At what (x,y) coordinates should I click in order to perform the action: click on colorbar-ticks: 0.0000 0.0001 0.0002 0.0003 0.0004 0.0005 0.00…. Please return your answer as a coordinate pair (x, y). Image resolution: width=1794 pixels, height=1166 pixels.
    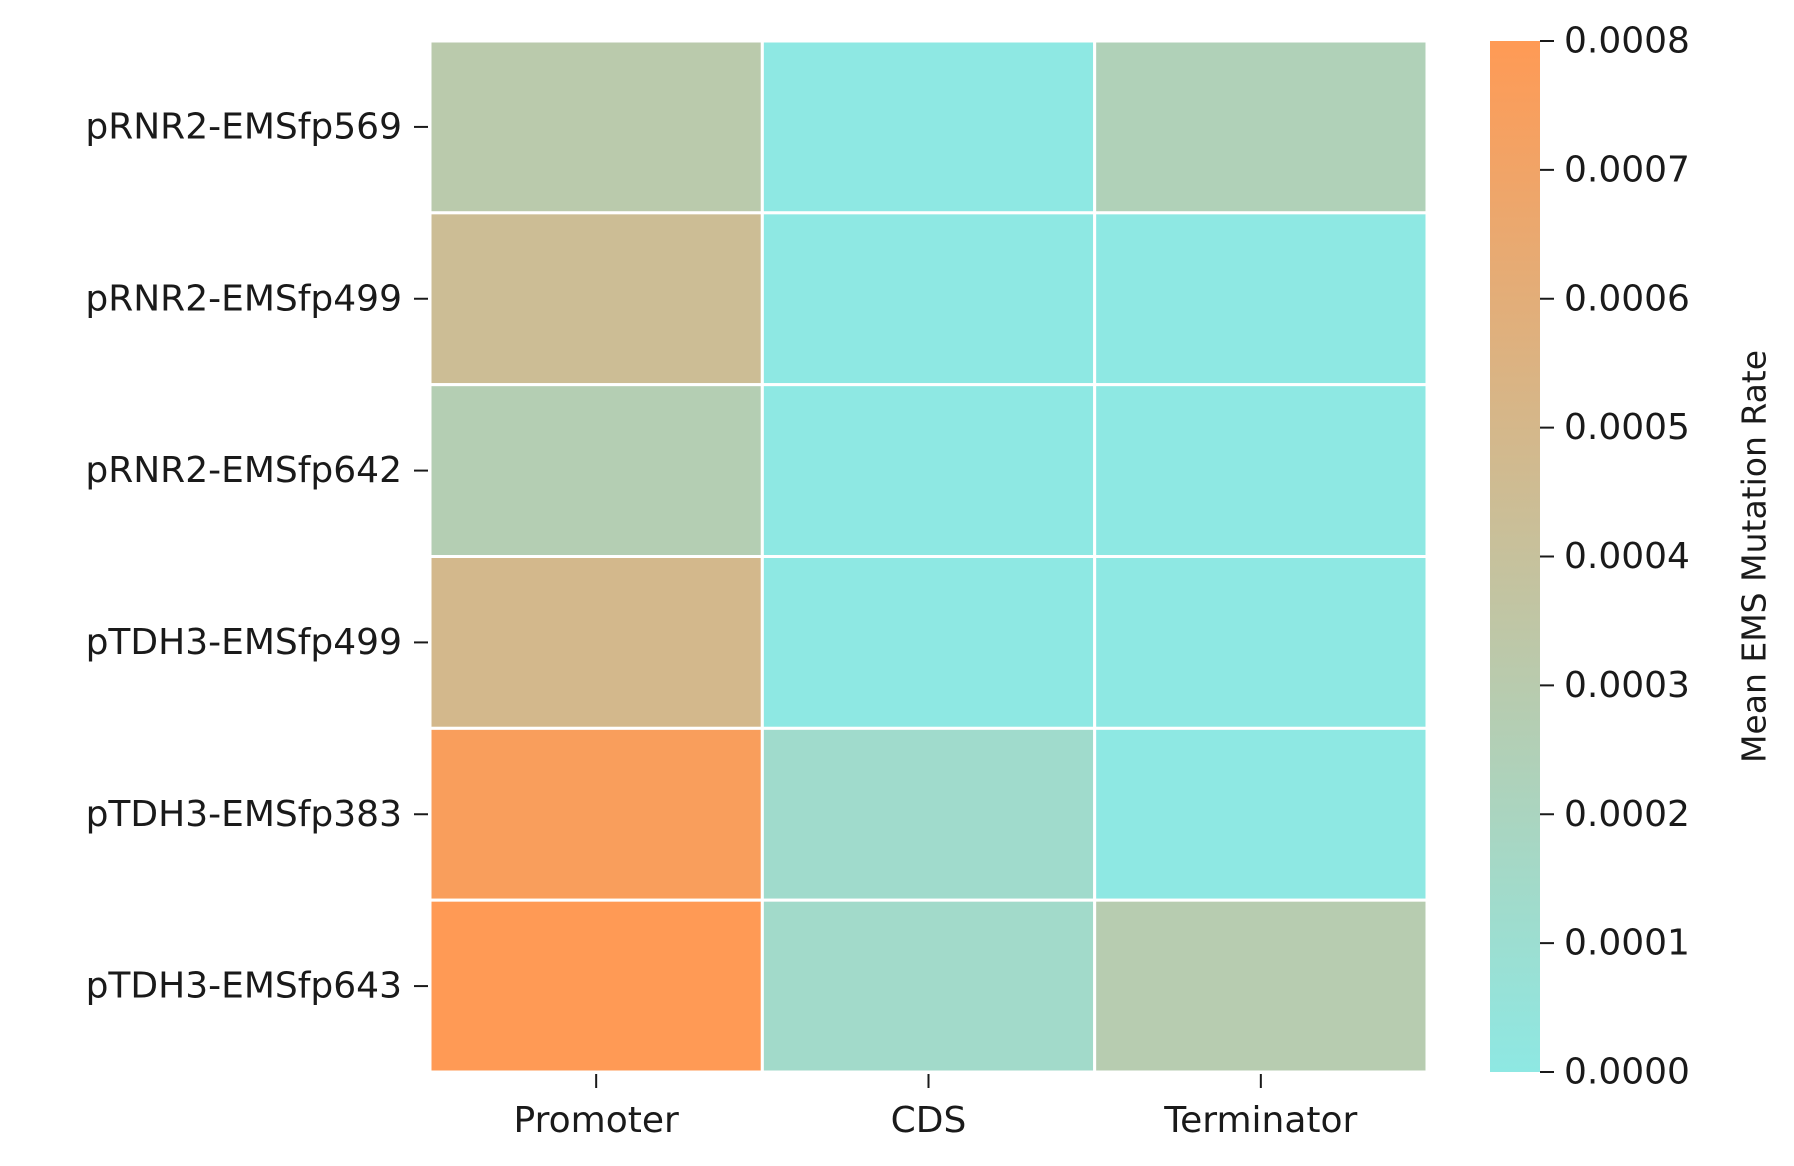
    Looking at the image, I should click on (1615, 557).